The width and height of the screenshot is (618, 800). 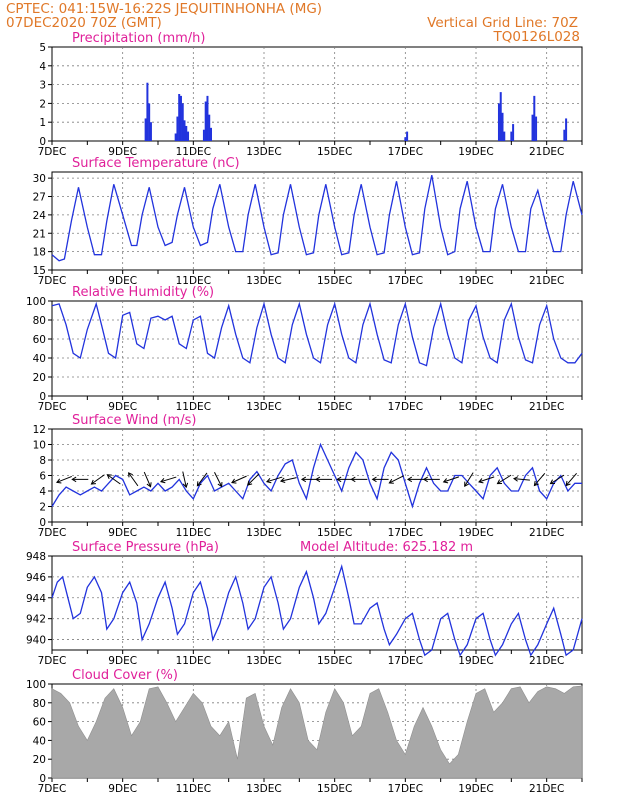 I want to click on wind-xtick-label: 11DEC, so click(x=193, y=533).